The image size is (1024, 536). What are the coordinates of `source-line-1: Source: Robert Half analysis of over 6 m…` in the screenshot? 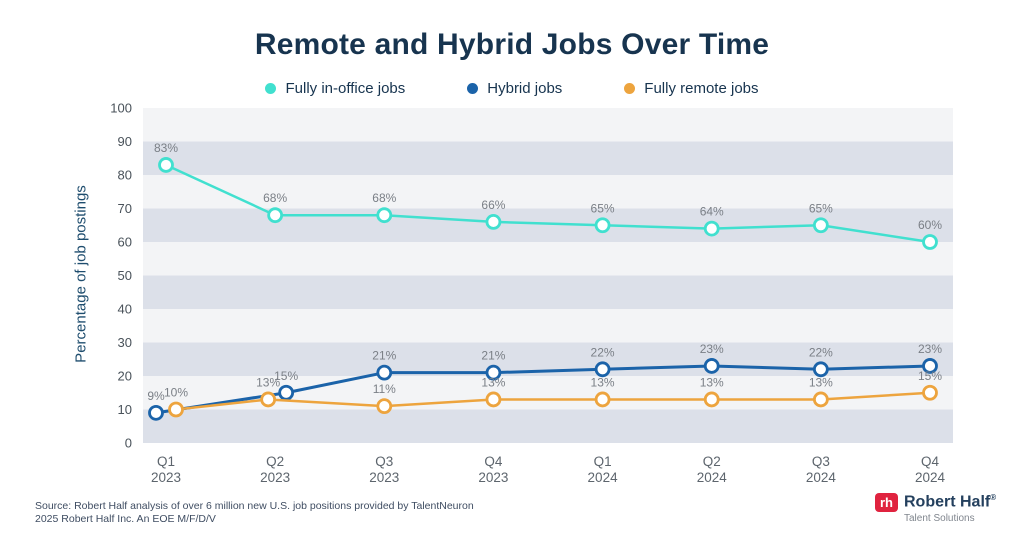 It's located at (254, 506).